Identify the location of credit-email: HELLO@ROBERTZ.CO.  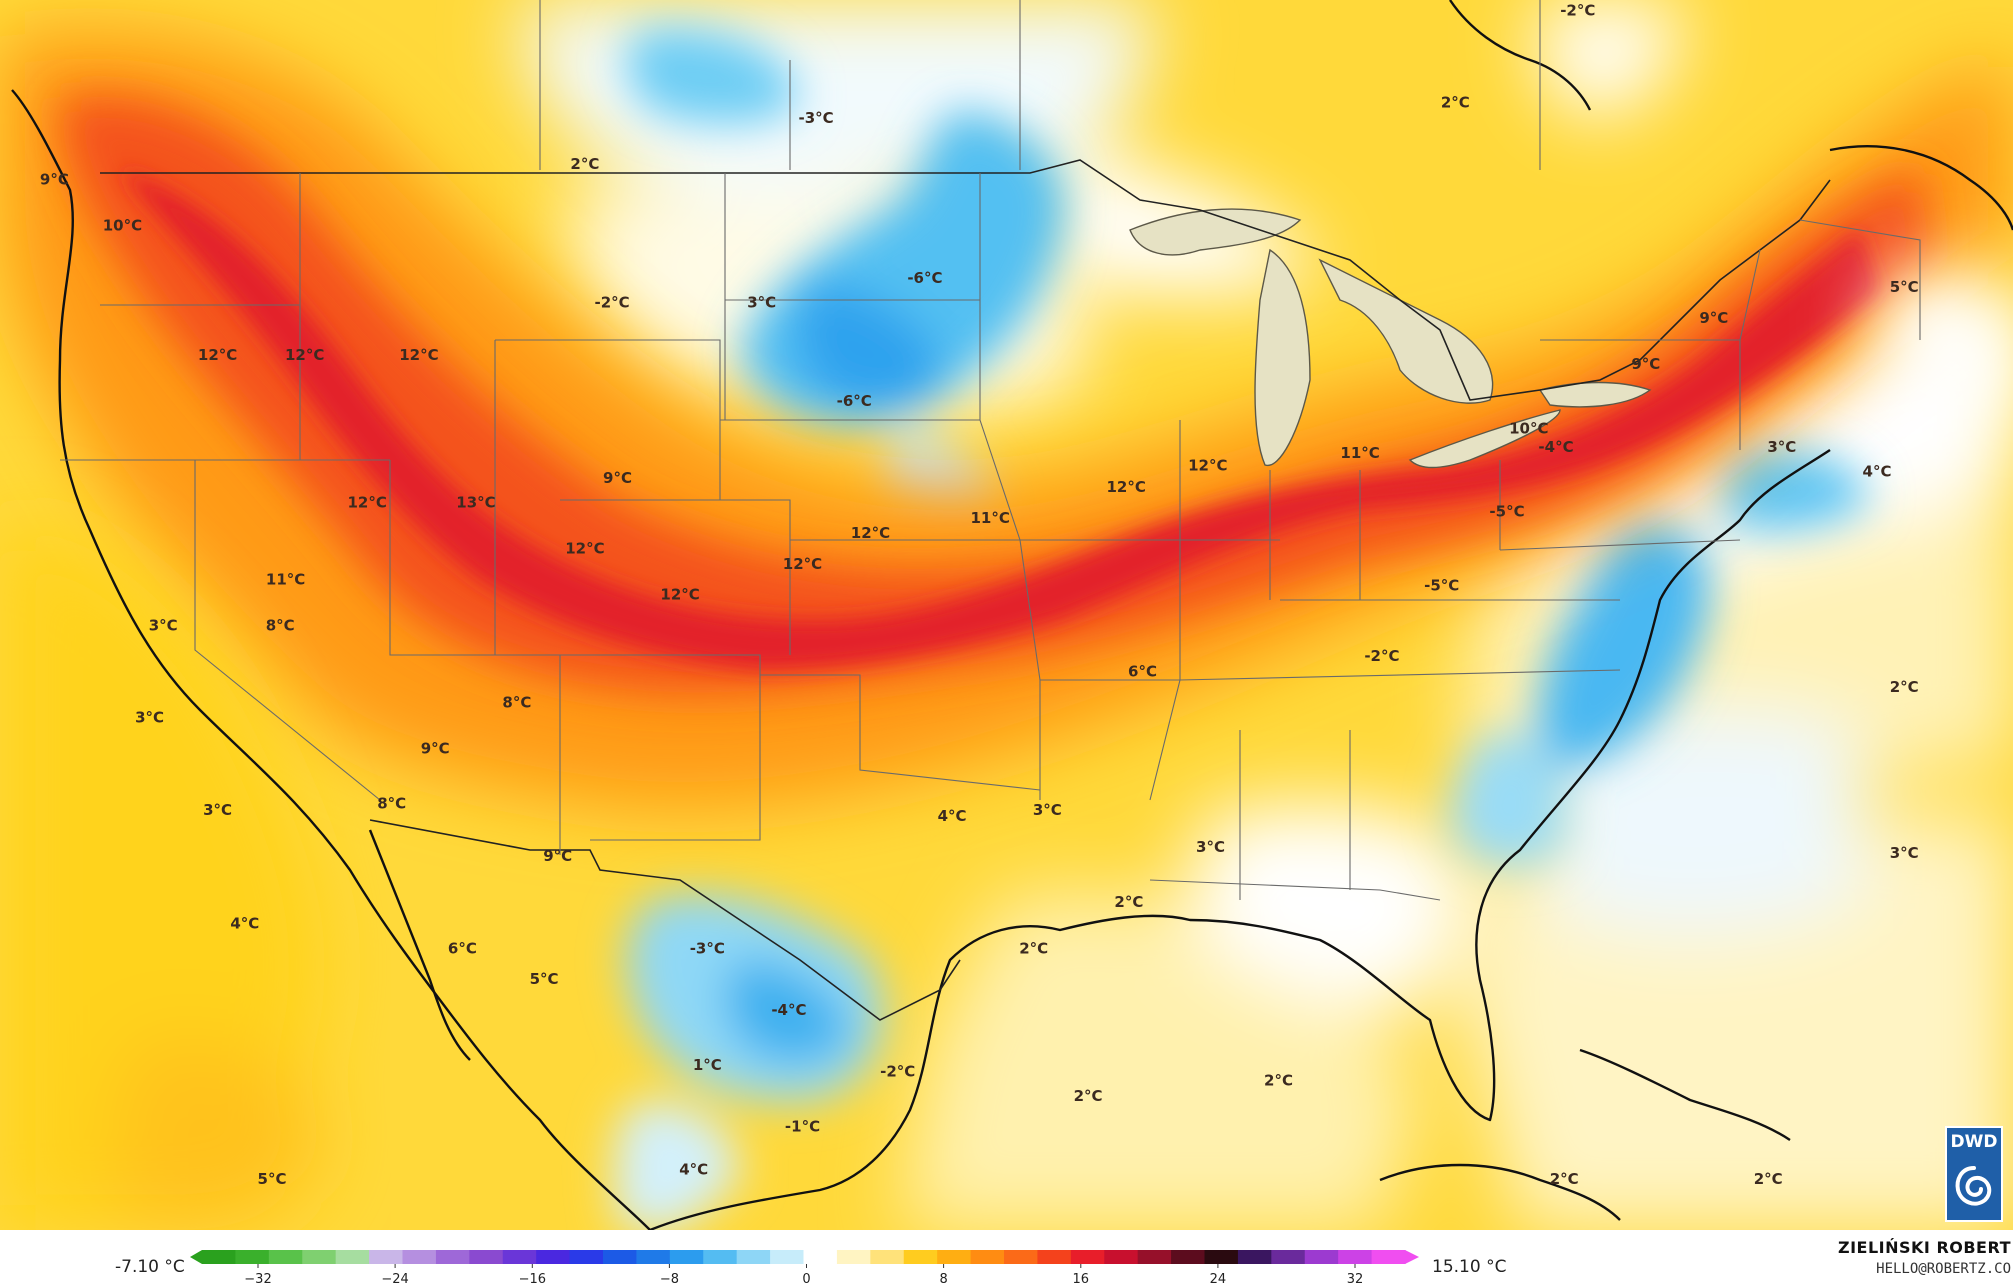
(1943, 1269).